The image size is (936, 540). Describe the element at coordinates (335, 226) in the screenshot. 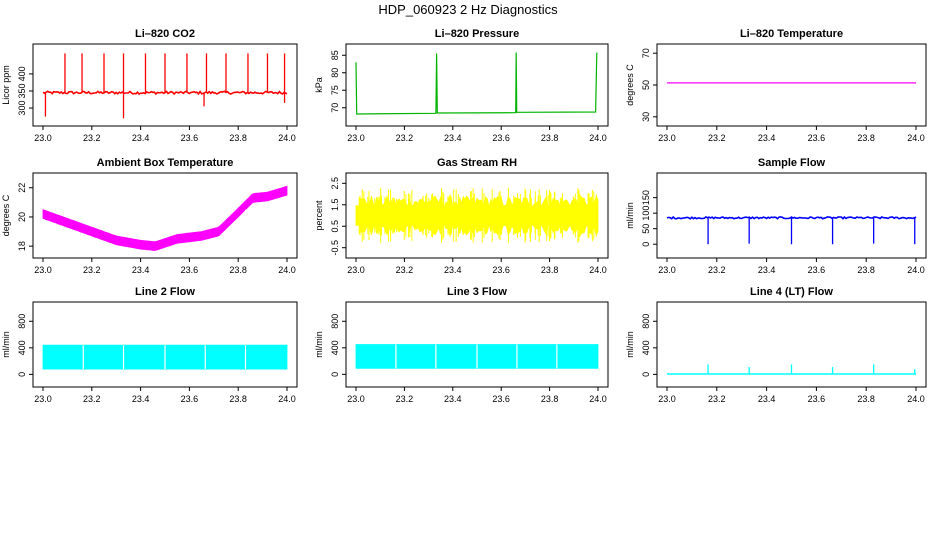

I see `y-tick-label: 0.5` at that location.